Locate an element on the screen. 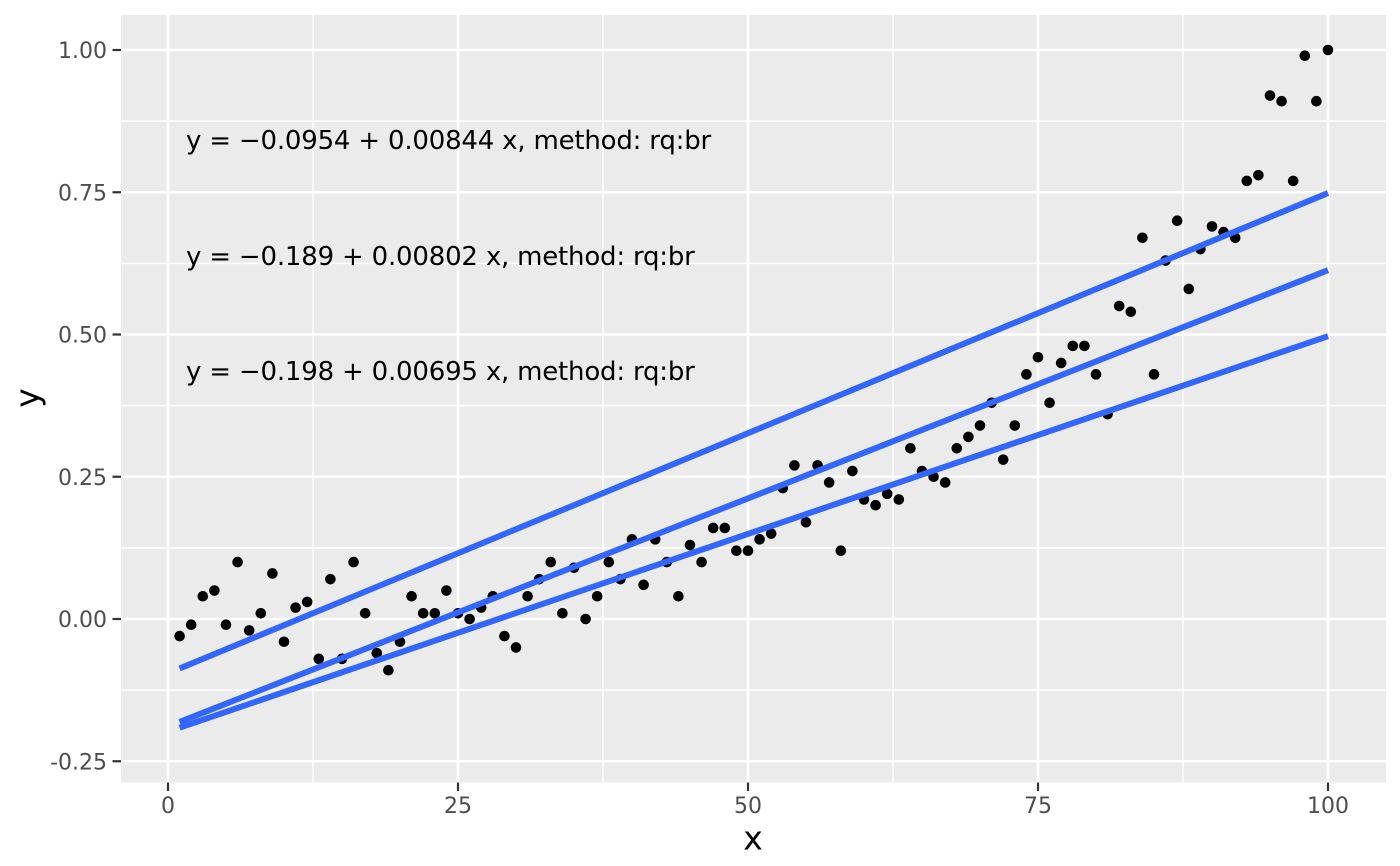 The width and height of the screenshot is (1400, 866). x-tick-label: 25 is located at coordinates (458, 806).